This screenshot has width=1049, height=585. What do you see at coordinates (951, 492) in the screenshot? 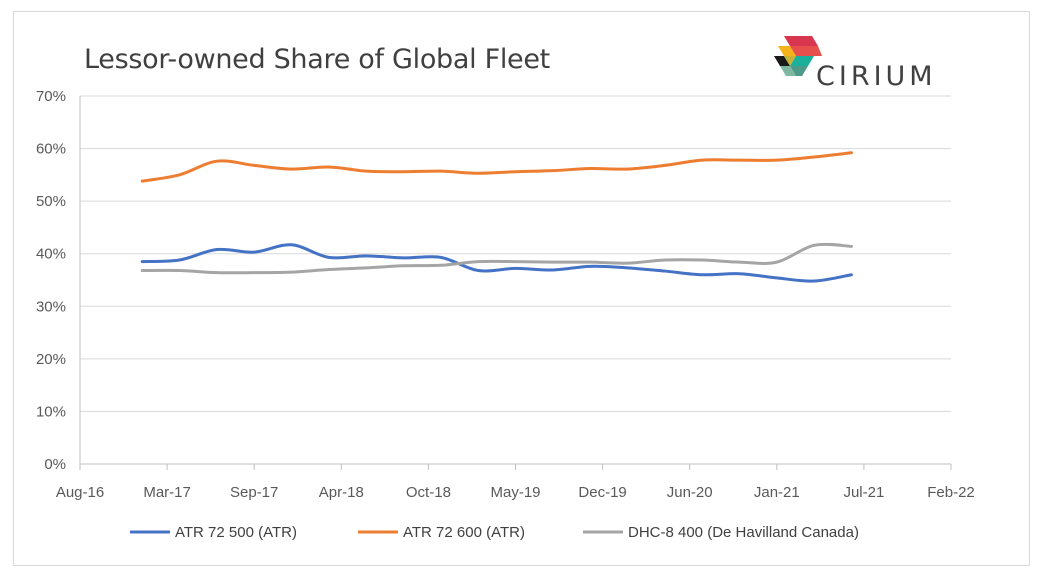
I see `x-tick-label: Feb-22` at bounding box center [951, 492].